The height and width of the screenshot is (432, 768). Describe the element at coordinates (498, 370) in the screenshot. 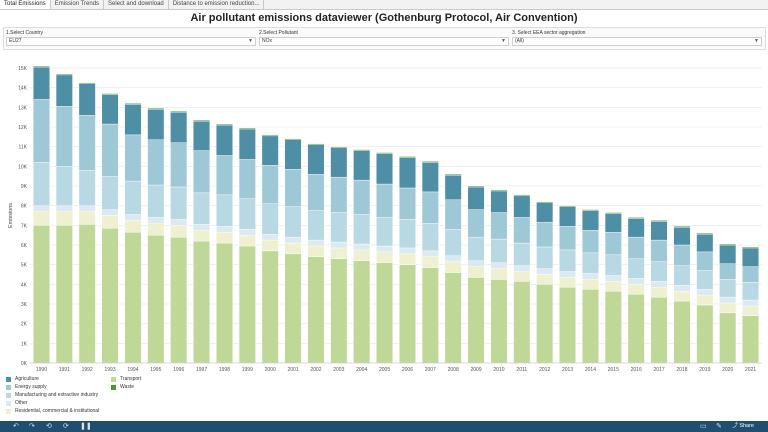

I see `x-tick-label: 2010` at that location.